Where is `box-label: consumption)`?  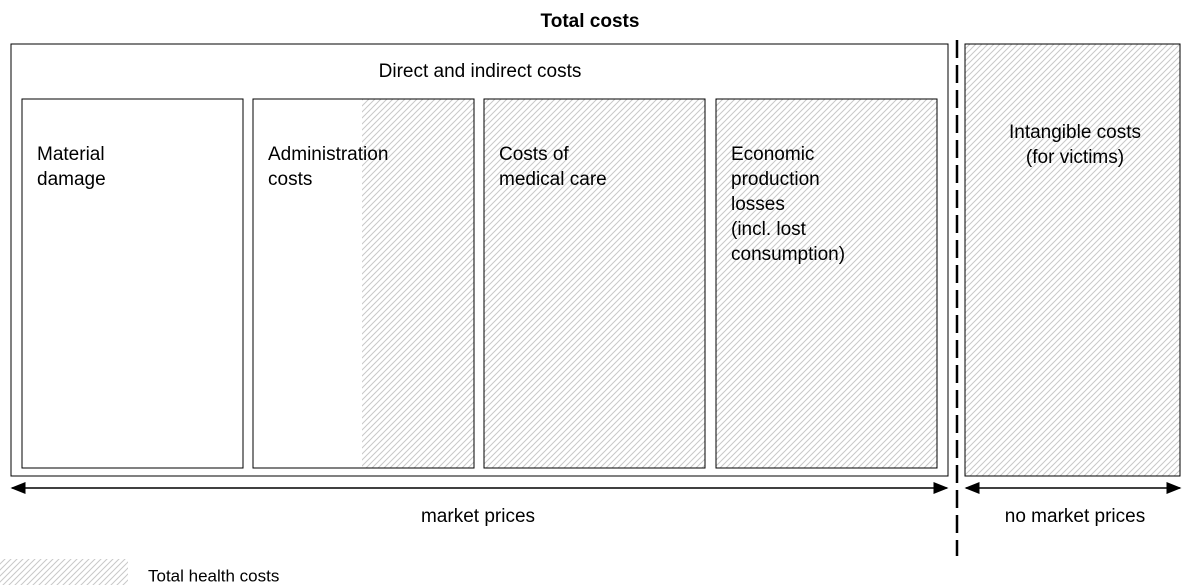 box-label: consumption) is located at coordinates (788, 254).